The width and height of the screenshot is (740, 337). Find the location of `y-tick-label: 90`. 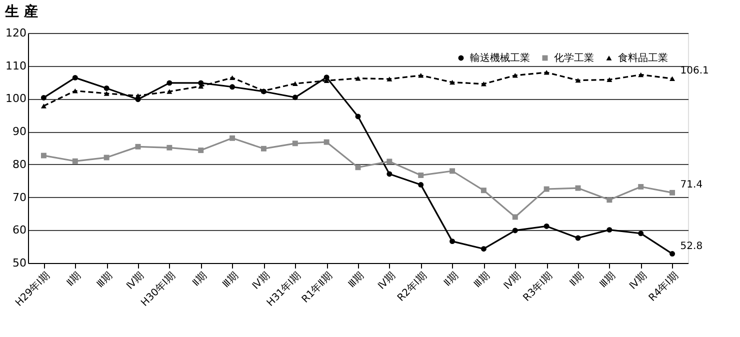

y-tick-label: 90 is located at coordinates (19, 131).